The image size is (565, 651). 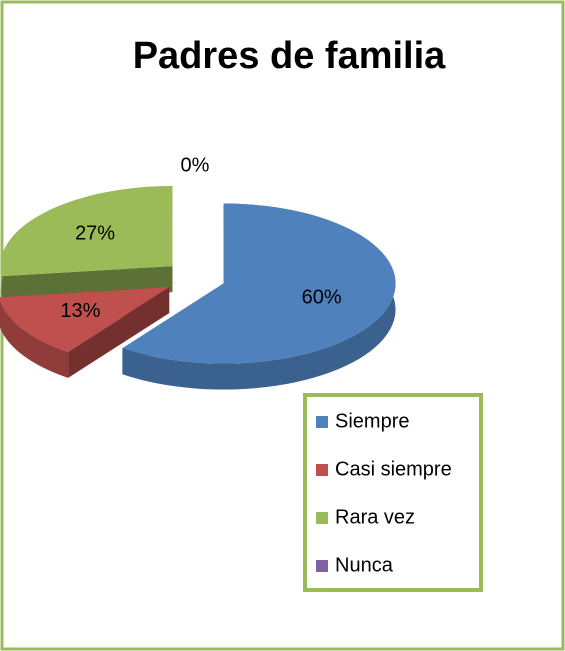 What do you see at coordinates (372, 421) in the screenshot?
I see `legend-label: Siempre` at bounding box center [372, 421].